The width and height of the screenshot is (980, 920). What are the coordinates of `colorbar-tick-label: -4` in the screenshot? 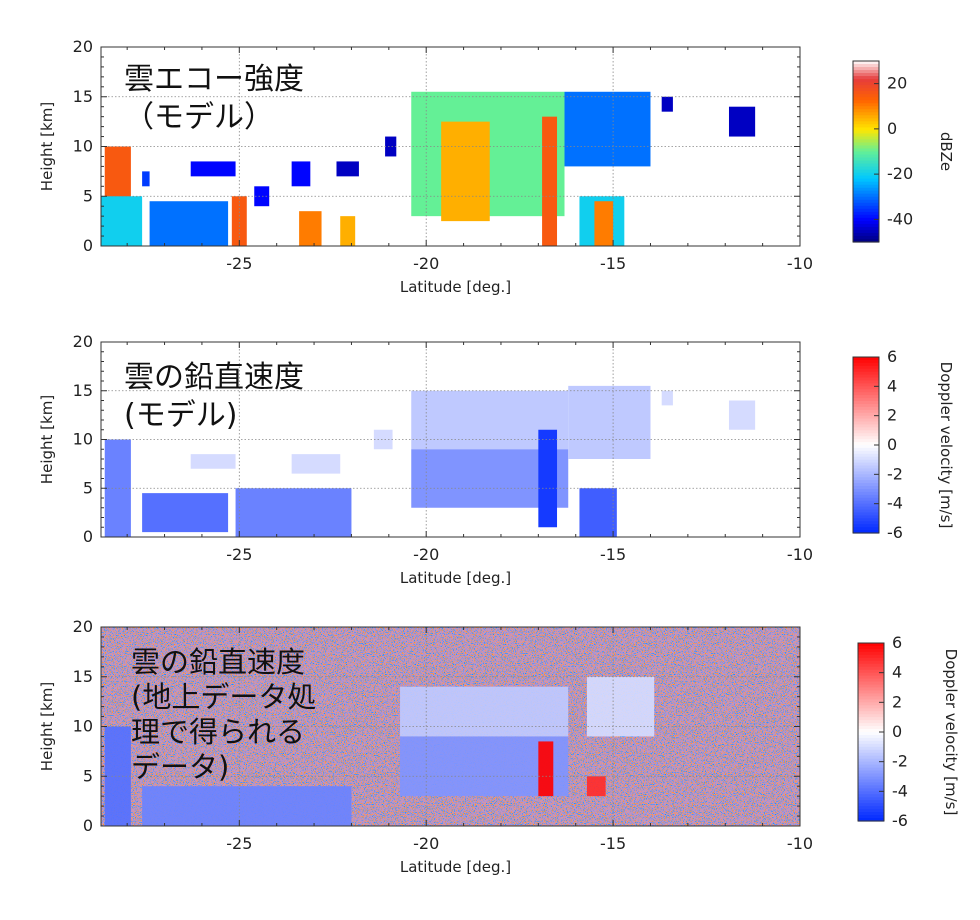 It's located at (895, 503).